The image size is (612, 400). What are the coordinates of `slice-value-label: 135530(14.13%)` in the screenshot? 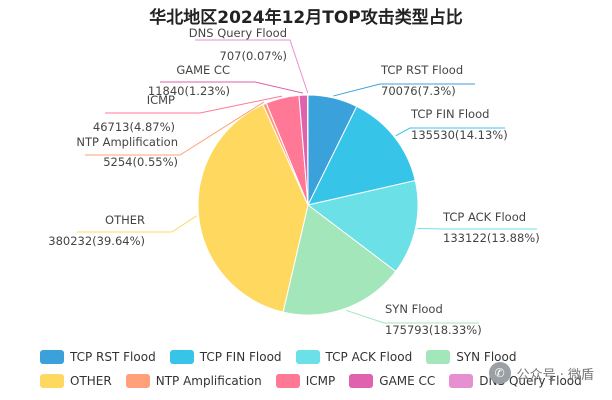 It's located at (459, 135).